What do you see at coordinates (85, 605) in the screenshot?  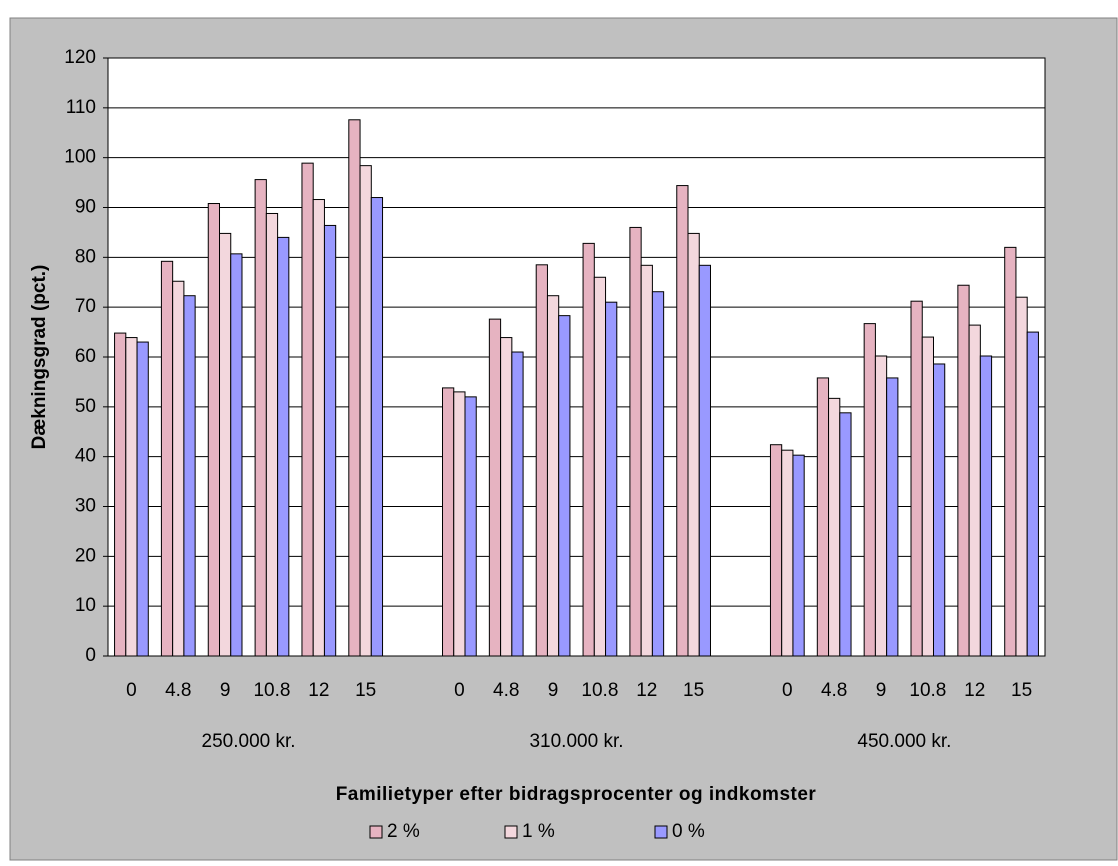 I see `y-tick-label: 10` at bounding box center [85, 605].